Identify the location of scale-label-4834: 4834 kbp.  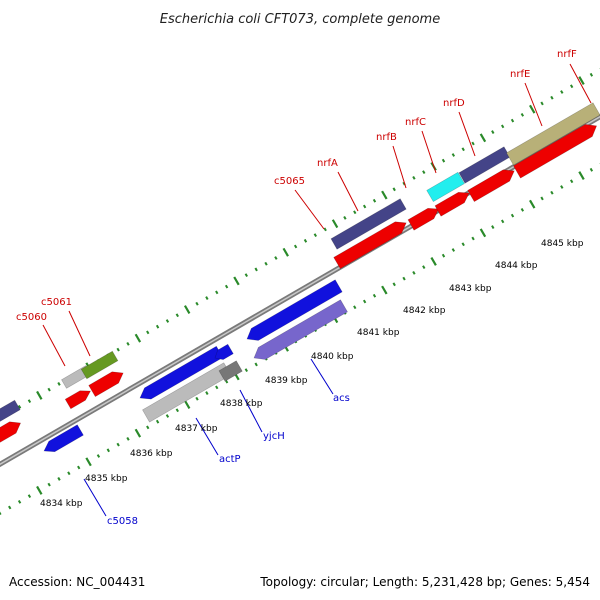
(61, 504).